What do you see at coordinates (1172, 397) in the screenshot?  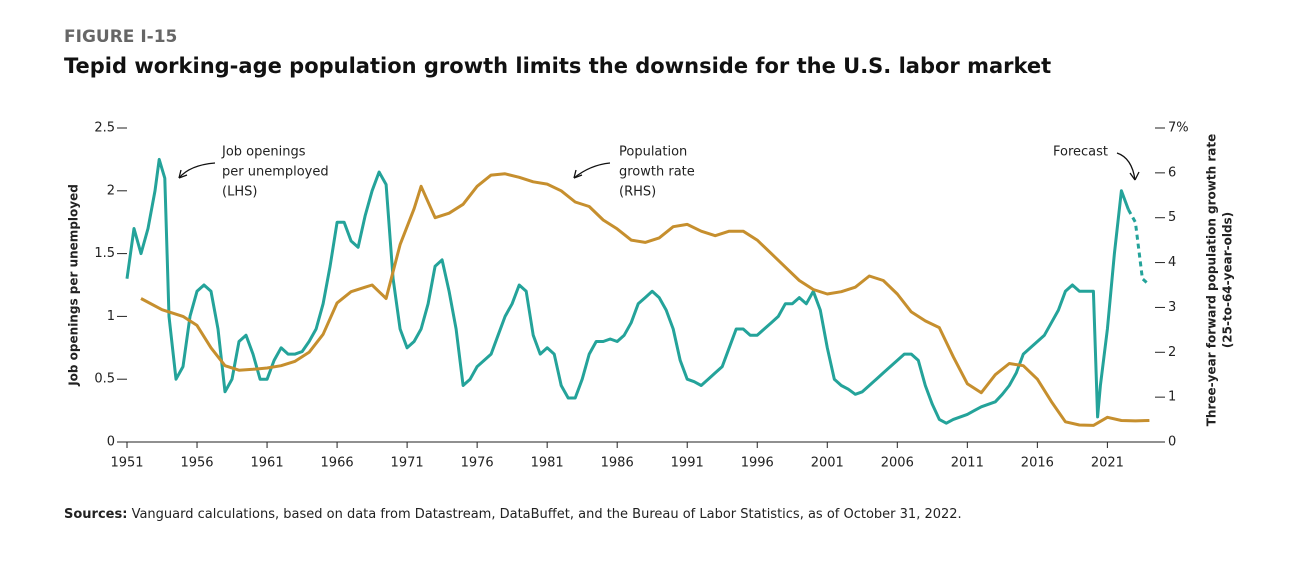 I see `y2-tick-label: 1` at bounding box center [1172, 397].